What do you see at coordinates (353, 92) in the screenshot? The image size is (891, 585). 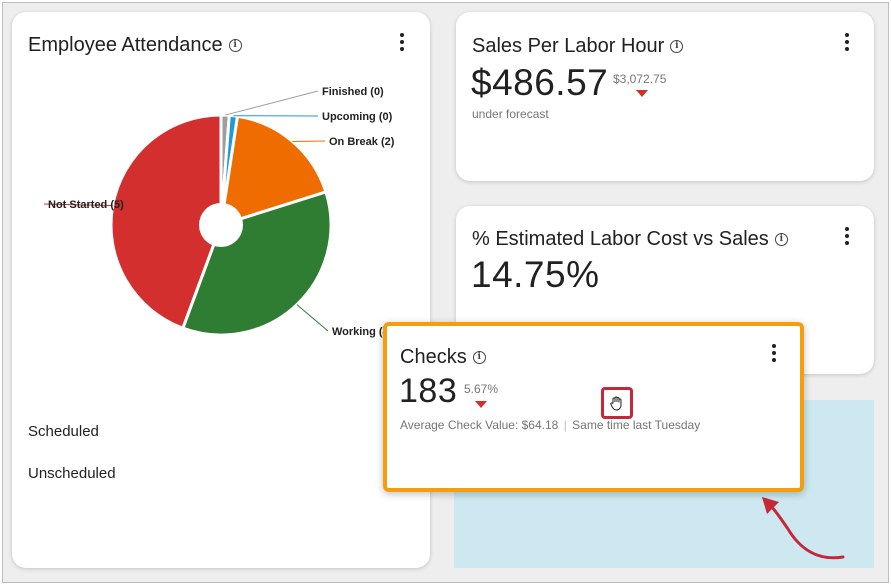 I see `pie-label: Finished (0)` at bounding box center [353, 92].